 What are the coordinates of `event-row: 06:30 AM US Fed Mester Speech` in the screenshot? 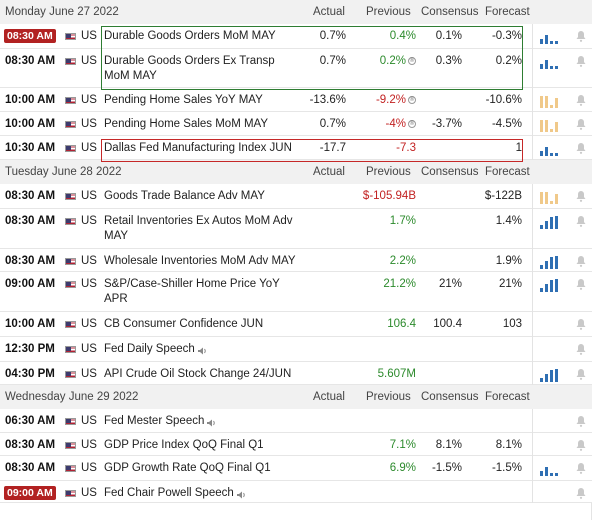 It's located at (296, 421).